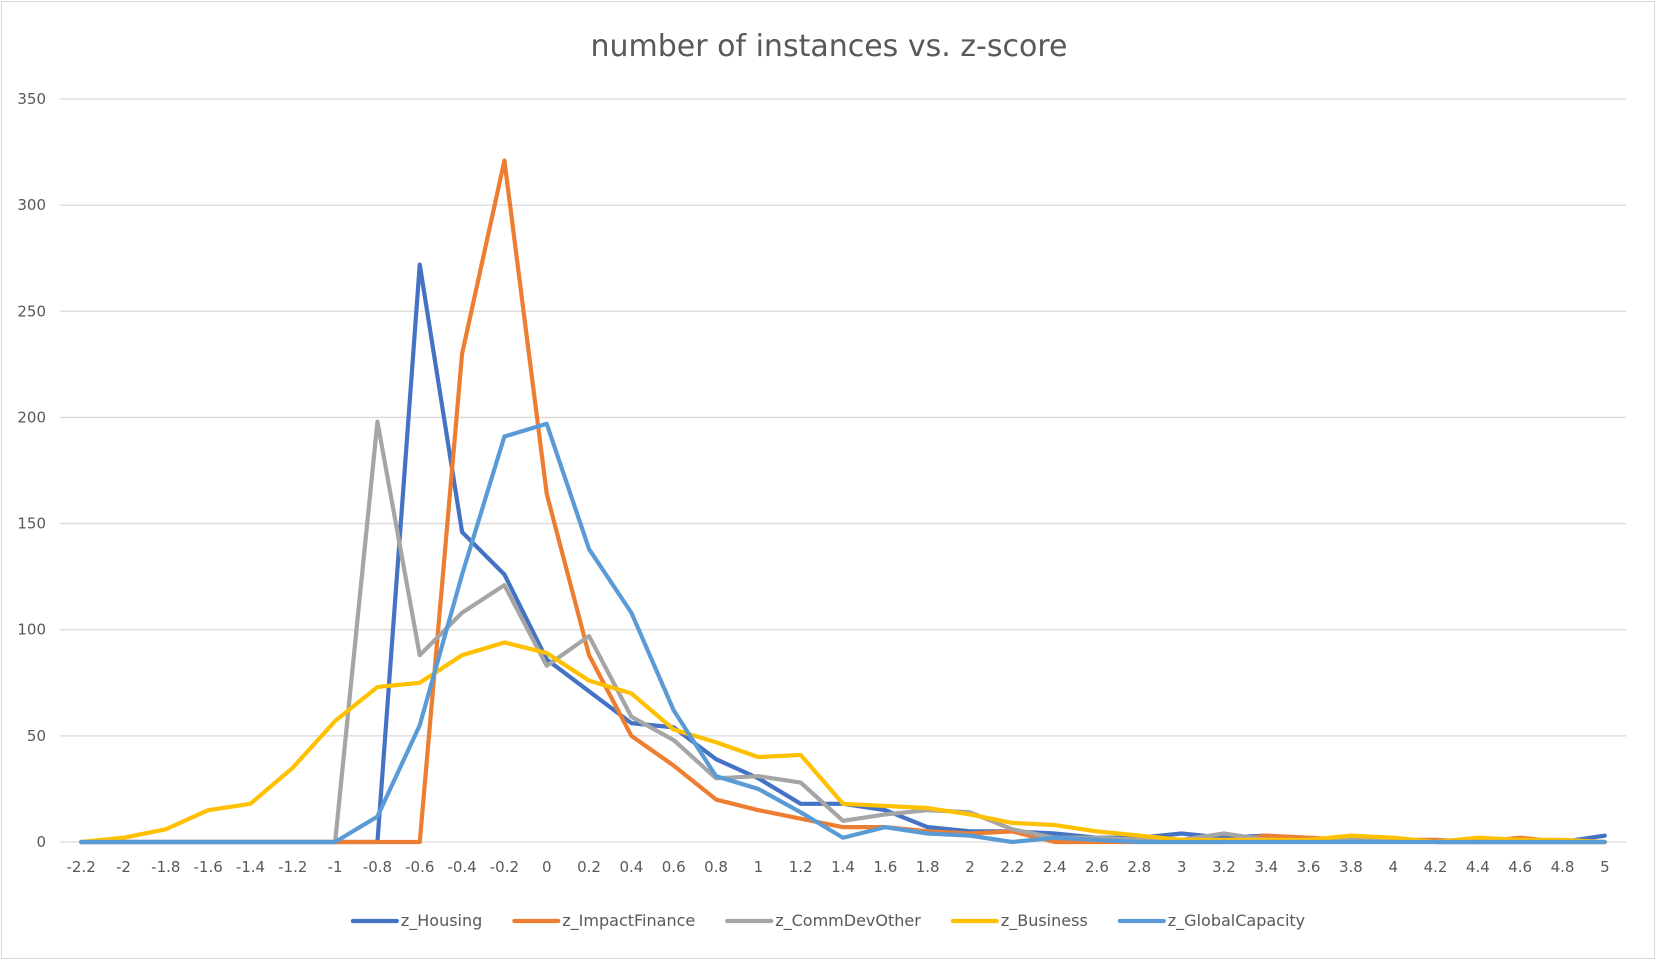 The height and width of the screenshot is (962, 1658). Describe the element at coordinates (419, 867) in the screenshot. I see `x-tick-label: -0.6` at that location.